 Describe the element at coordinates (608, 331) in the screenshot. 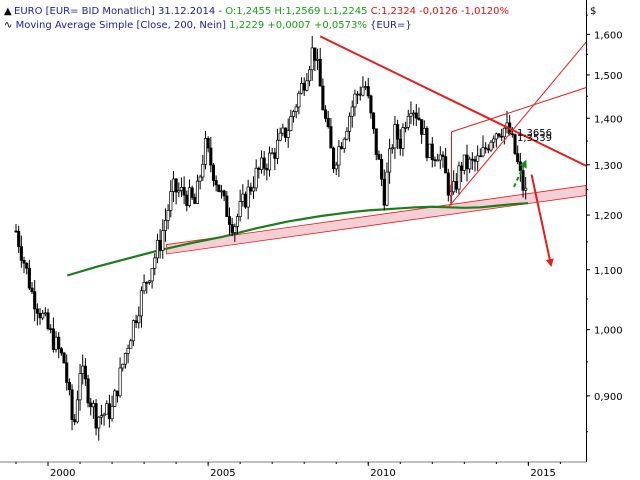

I see `y-tick-label: 1,000` at that location.